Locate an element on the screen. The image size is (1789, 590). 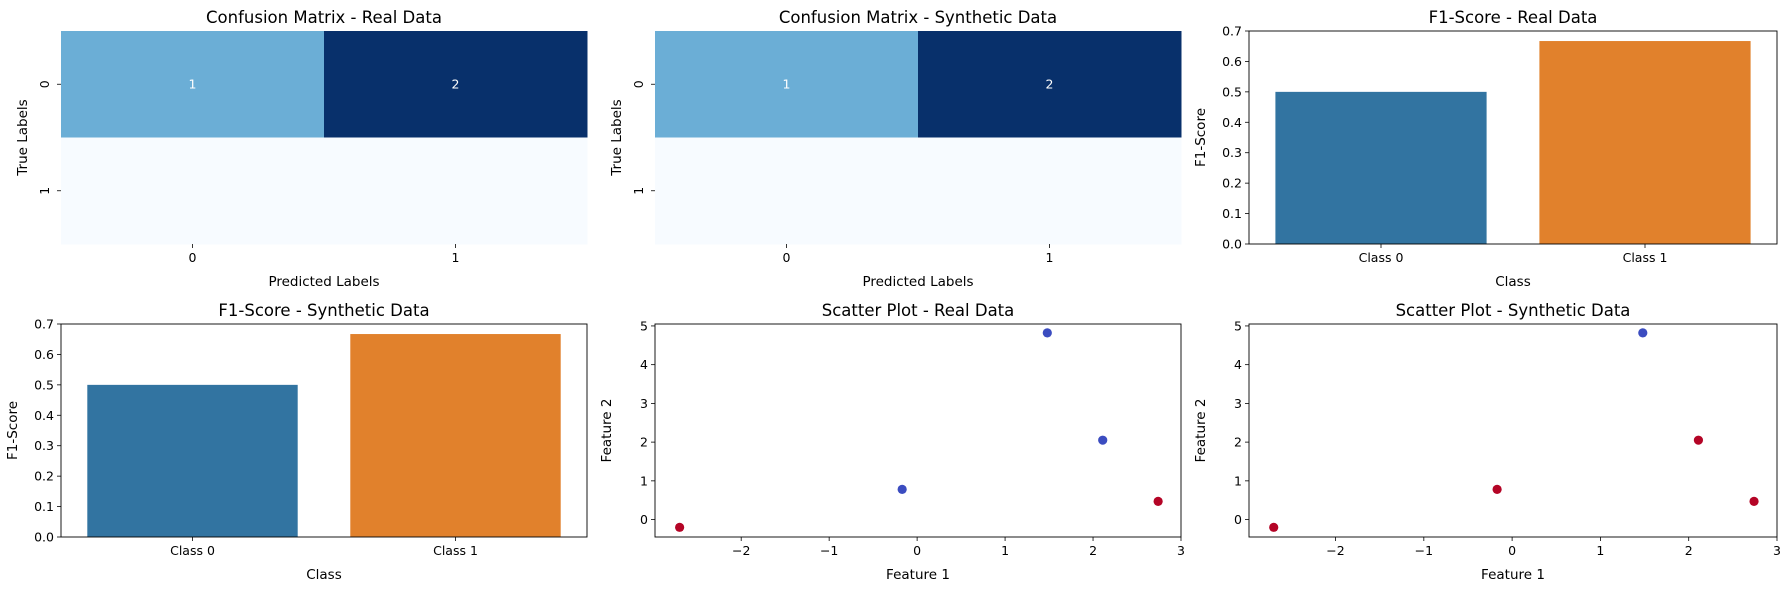
chart-title: Confusion Matrix - Synthetic Data is located at coordinates (918, 17).